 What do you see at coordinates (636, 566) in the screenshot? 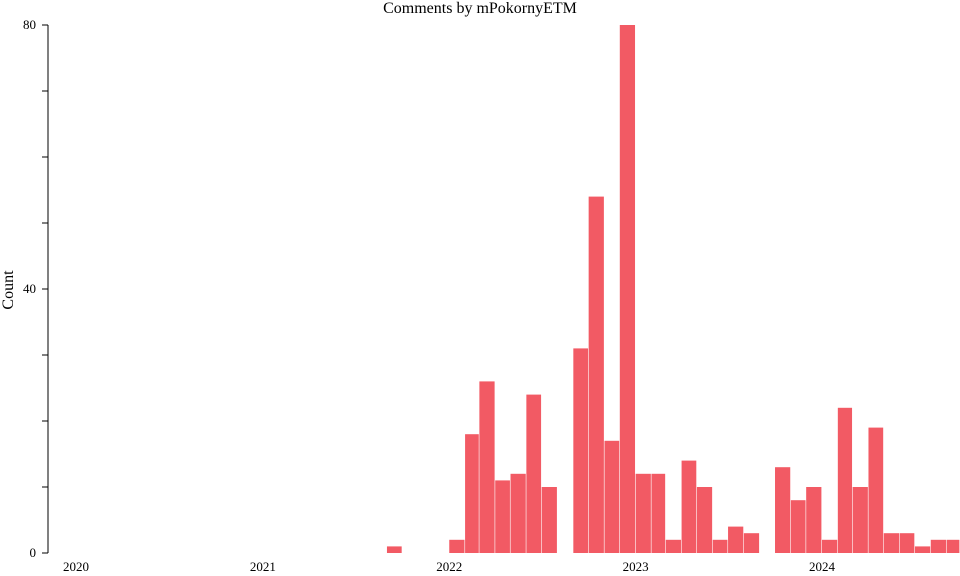
I see `x-tick-label-2023: 2023` at bounding box center [636, 566].